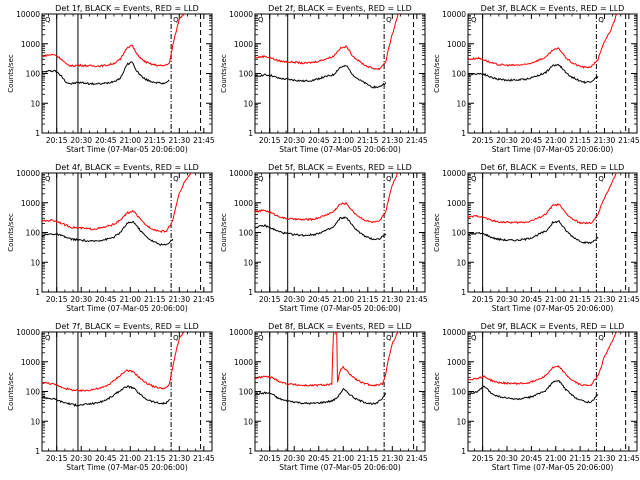  Describe the element at coordinates (340, 8) in the screenshot. I see `chart-title: Det 2f, BLACK = Events, RED = LLD` at that location.